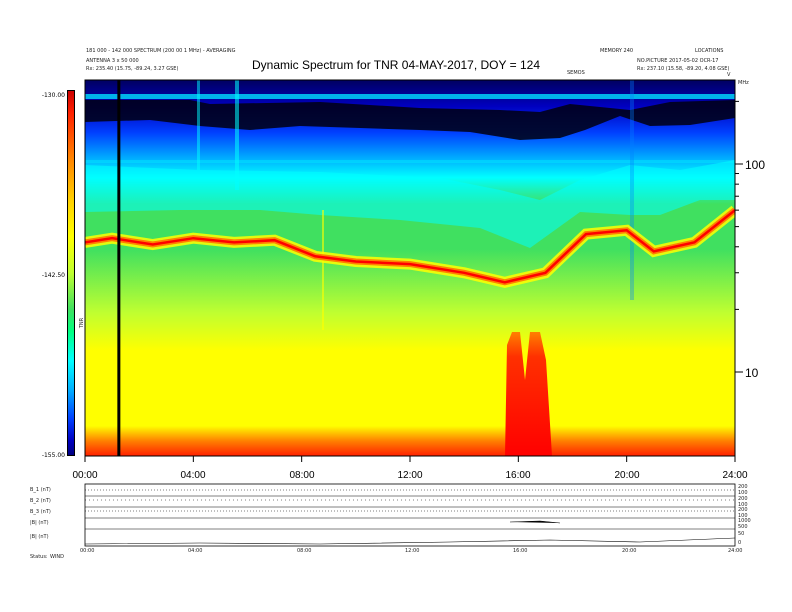 The image size is (792, 612). What do you see at coordinates (709, 51) in the screenshot?
I see `header-right-top-2: LOCATIONS` at bounding box center [709, 51].